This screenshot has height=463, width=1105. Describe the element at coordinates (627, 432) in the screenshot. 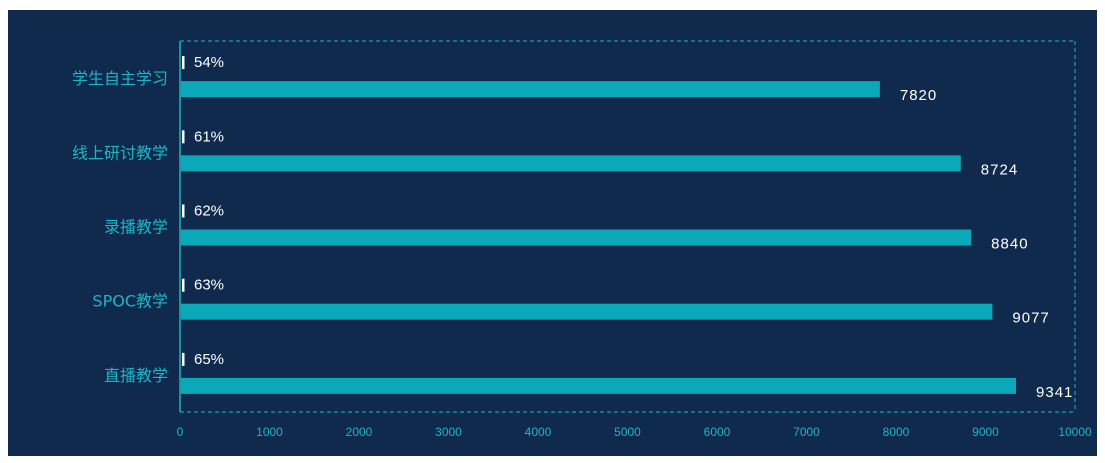

I see `x-tick-label: 5000` at that location.